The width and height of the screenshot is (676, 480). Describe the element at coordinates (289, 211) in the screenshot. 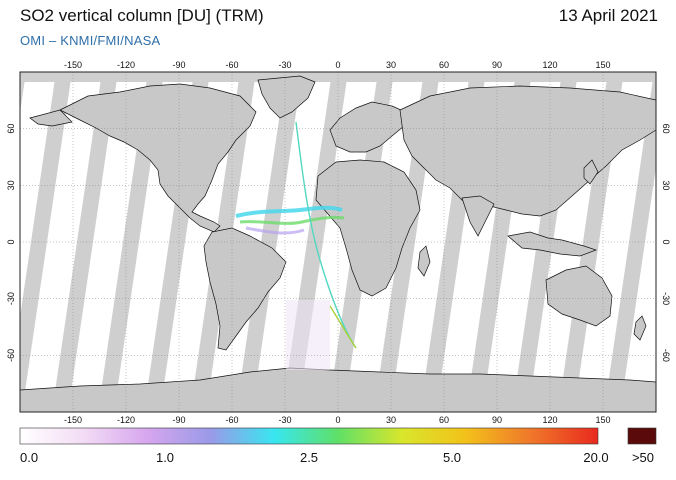

I see `so2-plume-band-atlantic` at that location.